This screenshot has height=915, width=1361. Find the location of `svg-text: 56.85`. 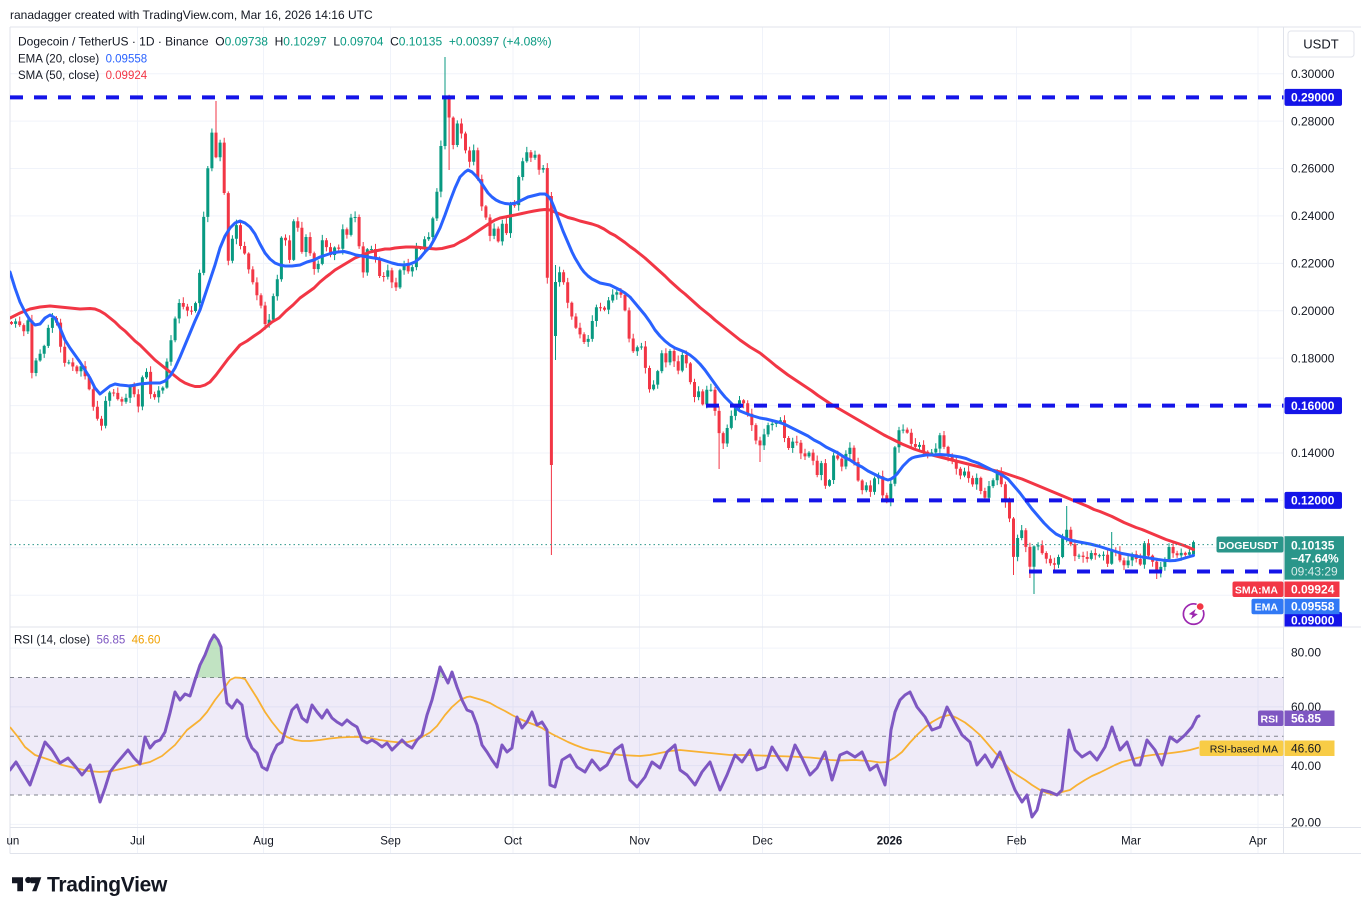

svg-text: 56.85 is located at coordinates (1306, 719).